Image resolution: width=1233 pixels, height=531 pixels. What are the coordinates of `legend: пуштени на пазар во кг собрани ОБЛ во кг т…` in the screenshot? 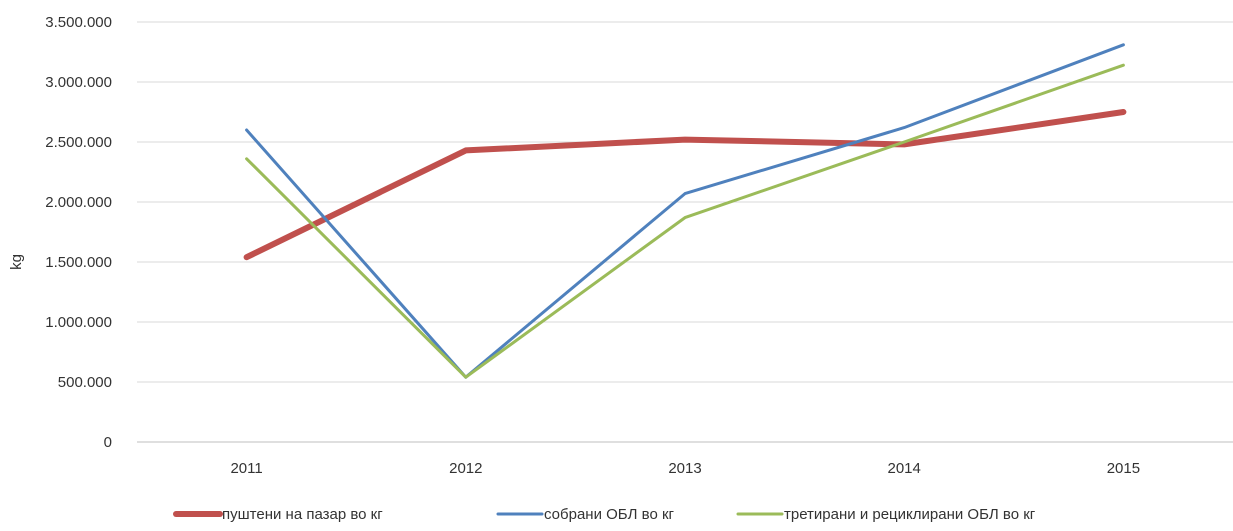 It's located at (604, 514).